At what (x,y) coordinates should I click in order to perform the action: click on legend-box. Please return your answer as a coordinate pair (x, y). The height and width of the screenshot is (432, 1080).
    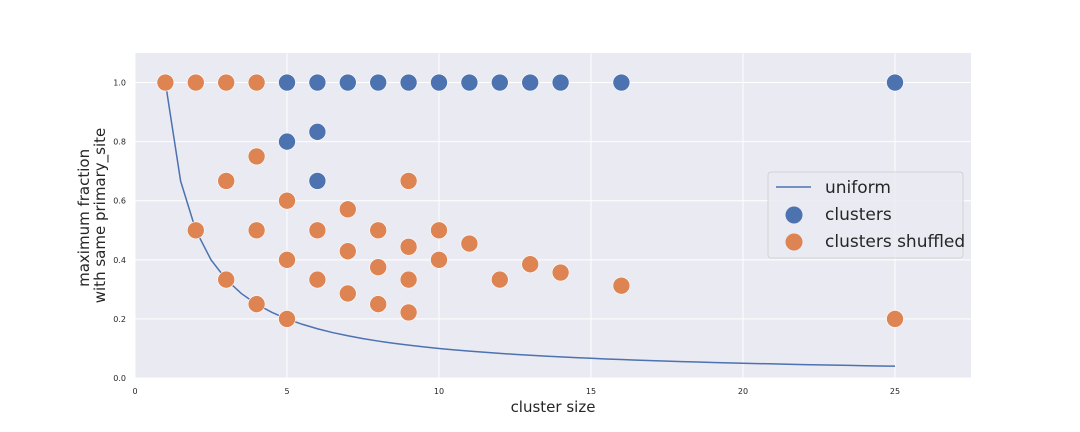
    Looking at the image, I should click on (865, 215).